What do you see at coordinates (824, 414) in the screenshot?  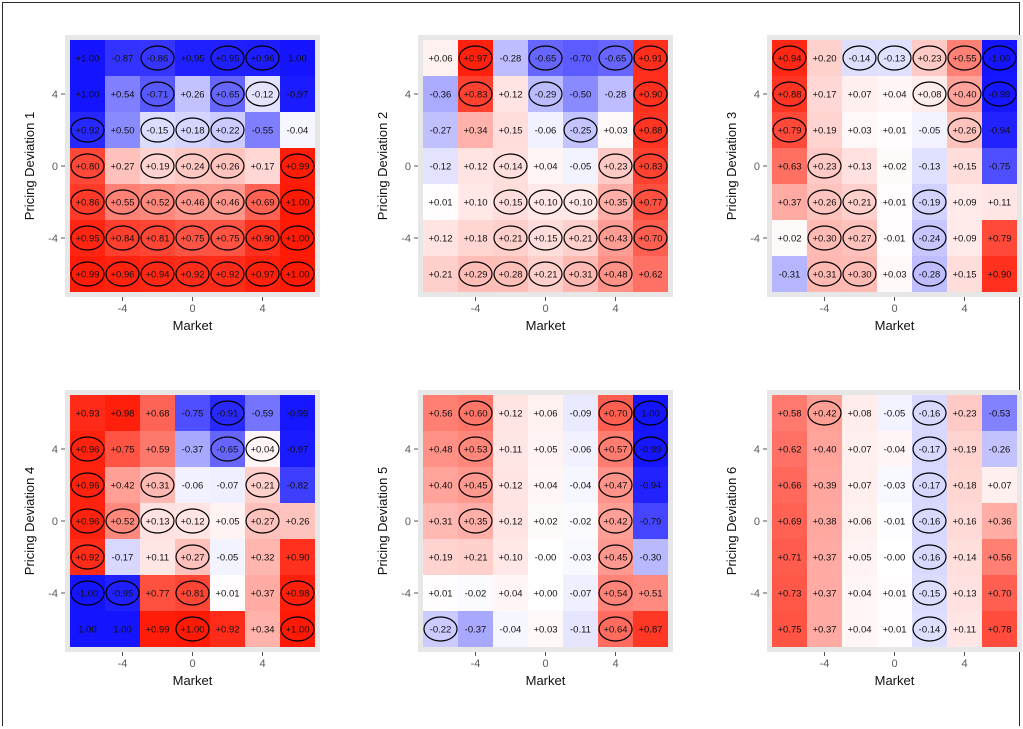 I see `cell-label: +0.42` at bounding box center [824, 414].